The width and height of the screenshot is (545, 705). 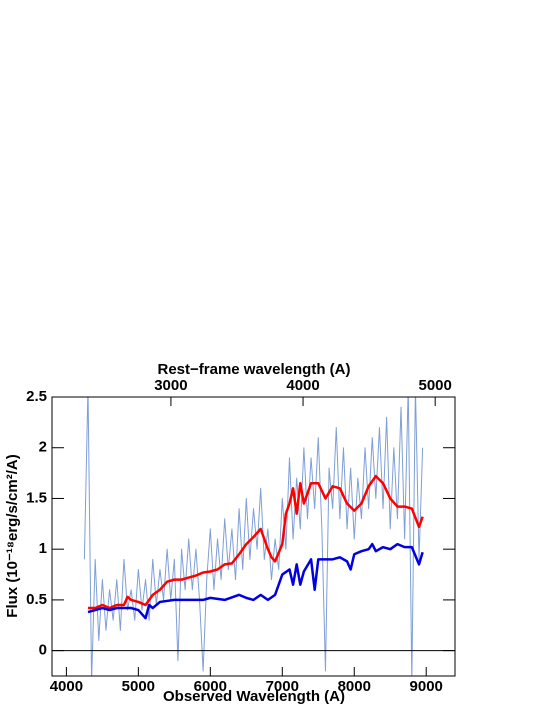 What do you see at coordinates (138, 686) in the screenshot?
I see `x-tick-label: 5000` at bounding box center [138, 686].